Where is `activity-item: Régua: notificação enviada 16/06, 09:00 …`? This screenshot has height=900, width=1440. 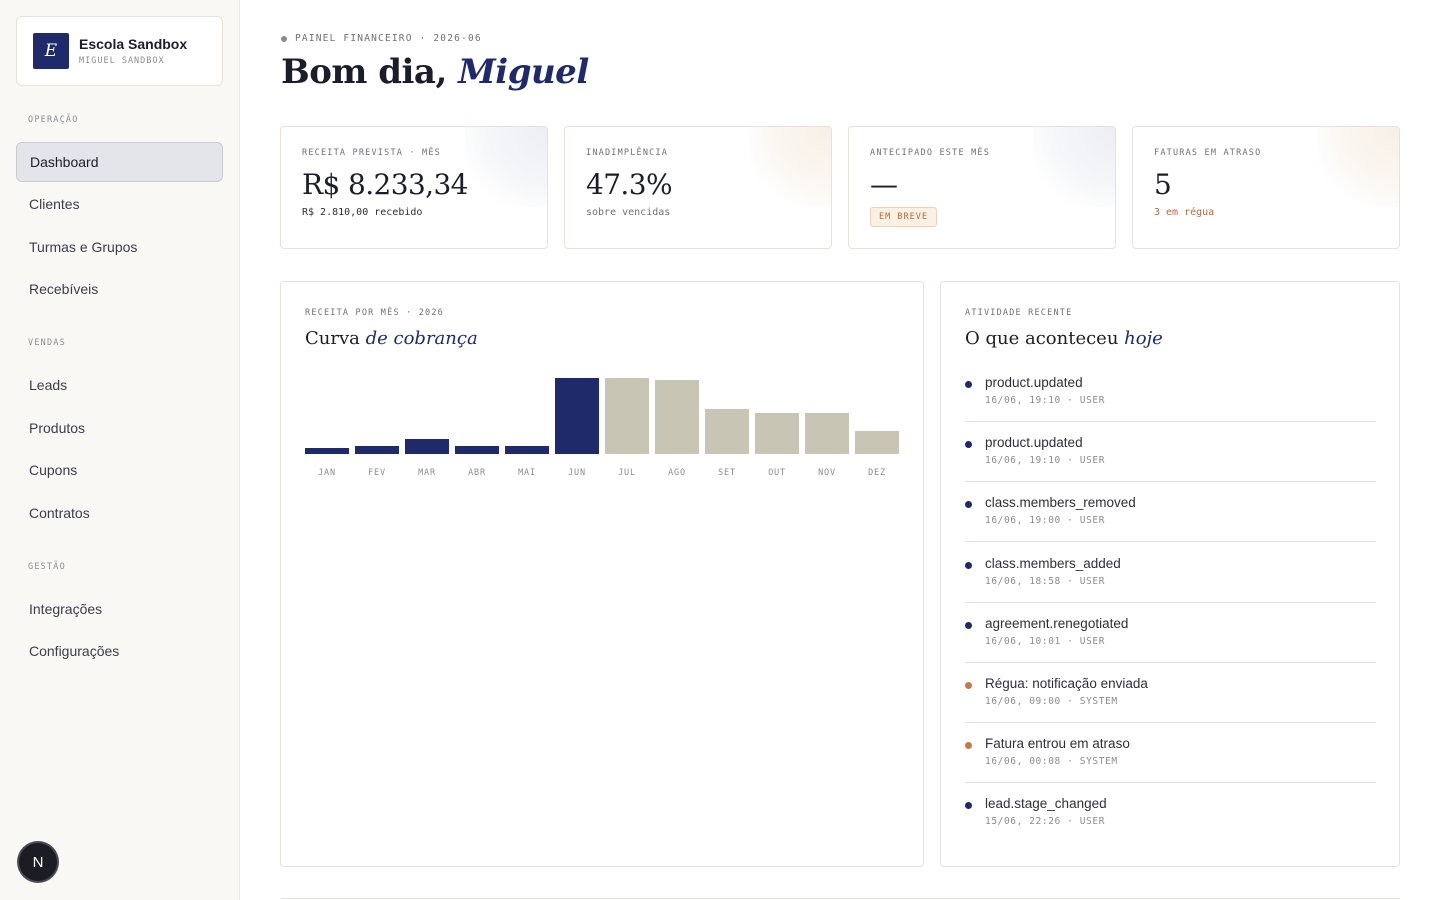 activity-item: Régua: notificação enviada 16/06, 09:00 … is located at coordinates (1170, 693).